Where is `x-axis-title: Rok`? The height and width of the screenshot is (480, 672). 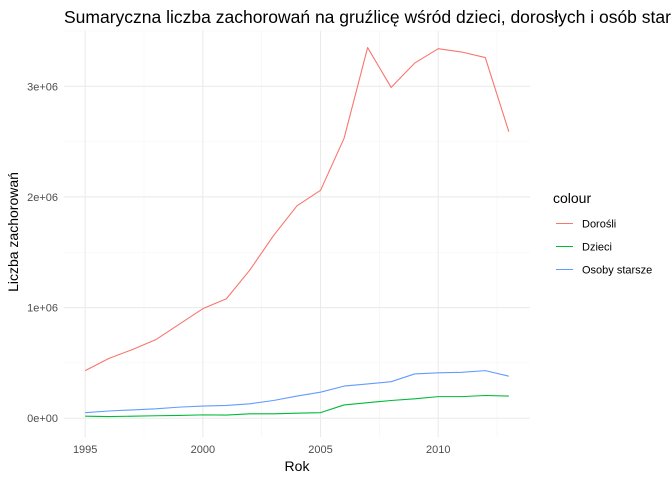
x-axis-title: Rok is located at coordinates (298, 466).